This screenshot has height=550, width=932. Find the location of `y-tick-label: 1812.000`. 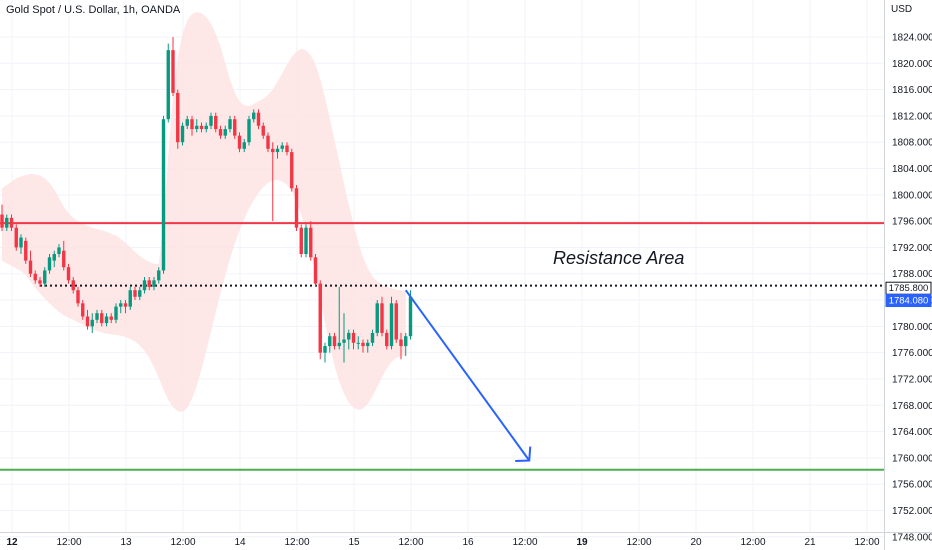

y-tick-label: 1812.000 is located at coordinates (912, 116).